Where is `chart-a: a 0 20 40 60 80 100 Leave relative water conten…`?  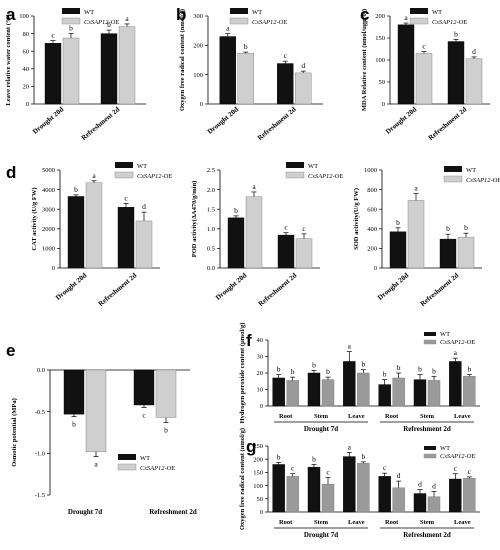
chart-a: a 0 20 40 60 80 100 Leave relative water conten… is located at coordinates (75, 73).